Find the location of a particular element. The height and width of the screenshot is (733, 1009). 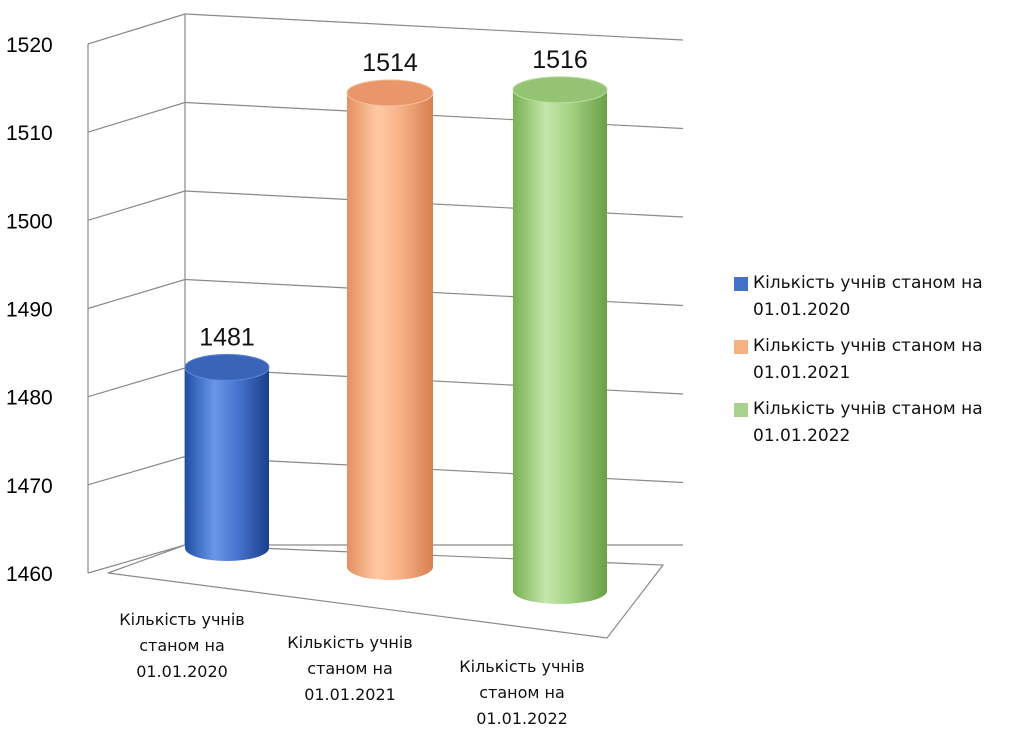

legend-item-2021: Кількість учнів станом на 01.01.2021 is located at coordinates (871, 360).